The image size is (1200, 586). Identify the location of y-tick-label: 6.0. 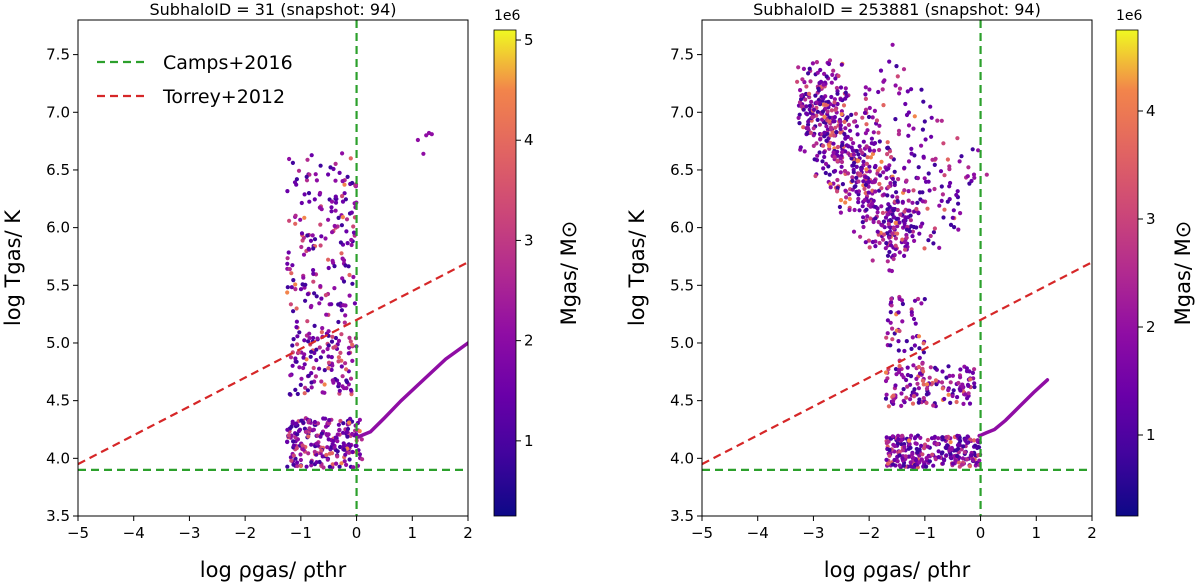
(58, 228).